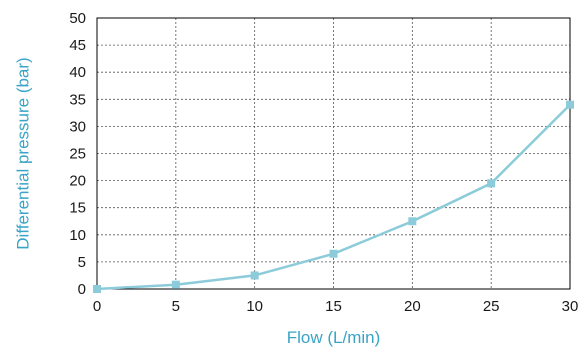 This screenshot has height=349, width=583. Describe the element at coordinates (77, 181) in the screenshot. I see `y-tick-label: 20` at that location.